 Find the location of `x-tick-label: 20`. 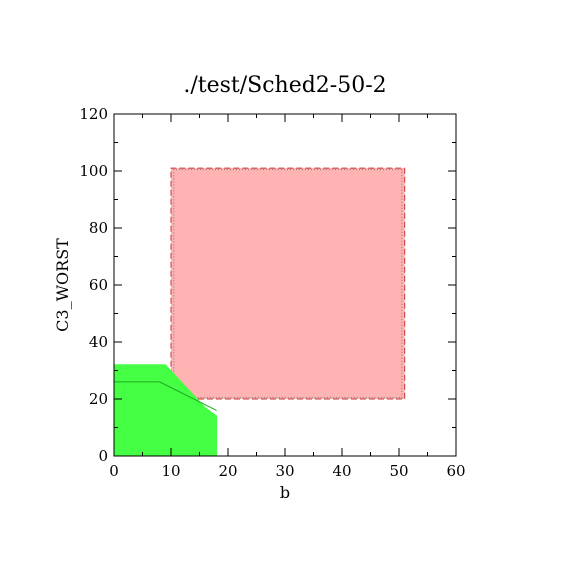

x-tick-label: 20 is located at coordinates (227, 471).